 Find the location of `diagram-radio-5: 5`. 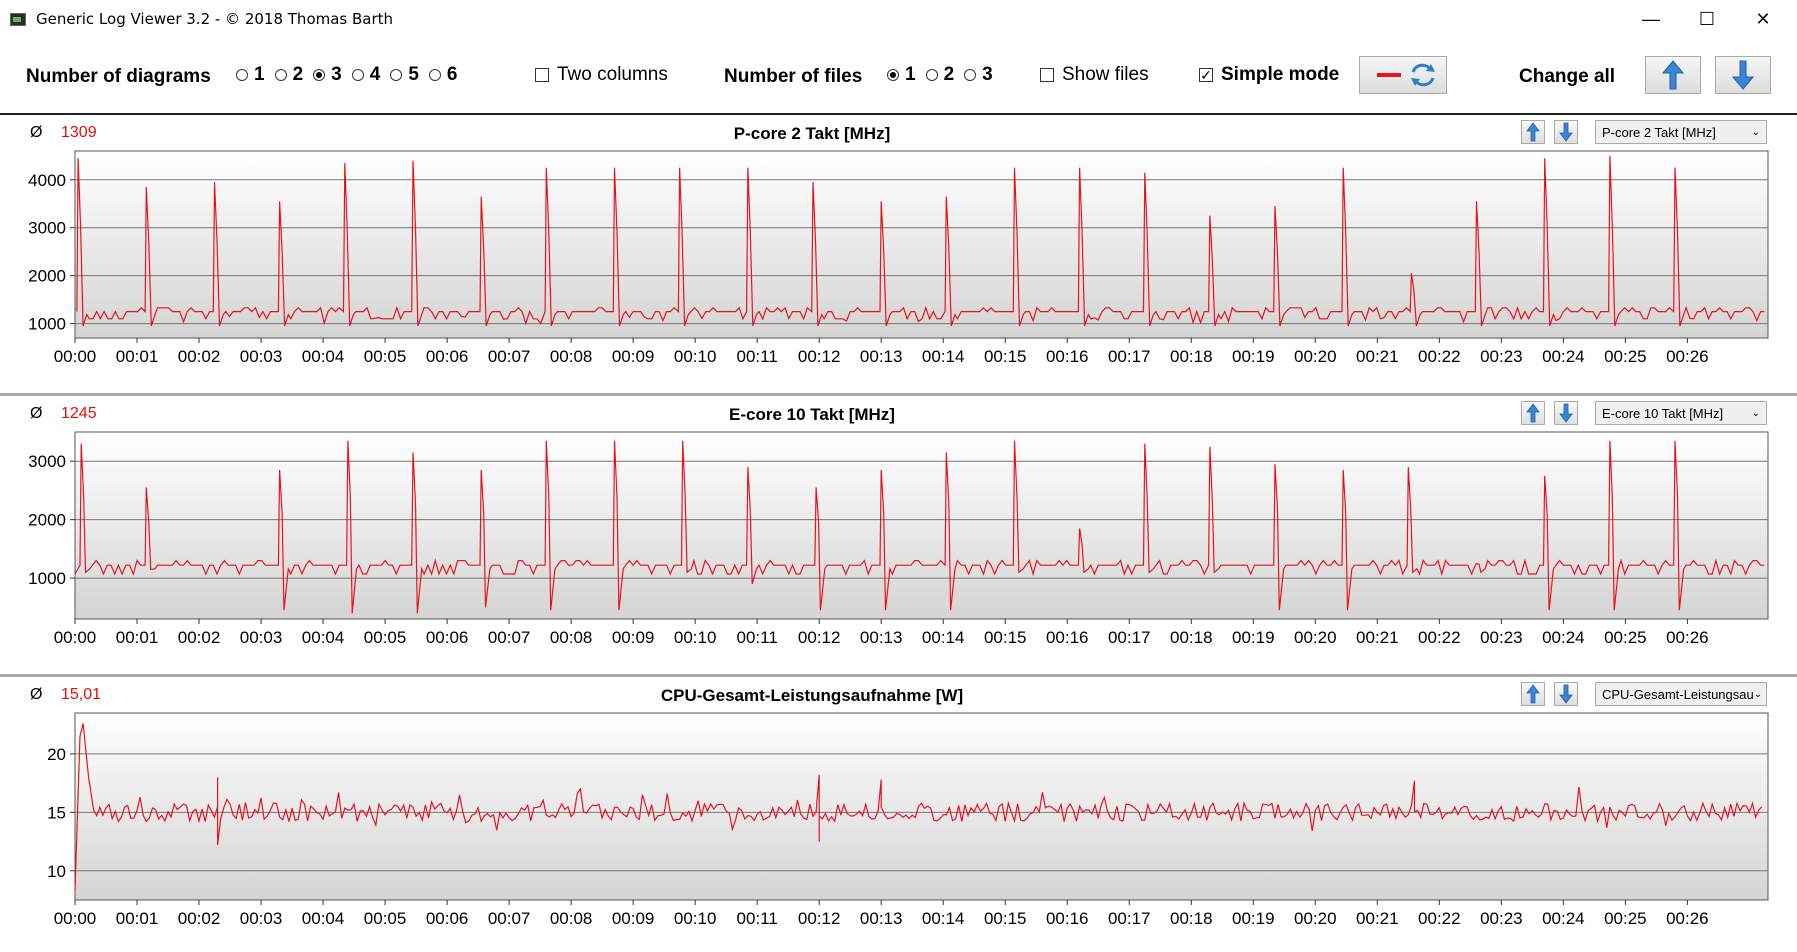

diagram-radio-5: 5 is located at coordinates (404, 75).